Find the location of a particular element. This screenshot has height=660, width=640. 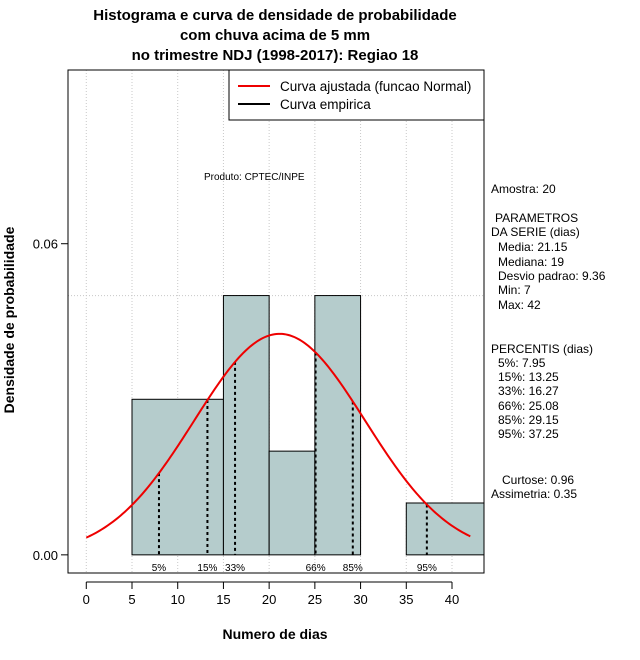

stat-amostra: Amostra: 20 is located at coordinates (523, 189).